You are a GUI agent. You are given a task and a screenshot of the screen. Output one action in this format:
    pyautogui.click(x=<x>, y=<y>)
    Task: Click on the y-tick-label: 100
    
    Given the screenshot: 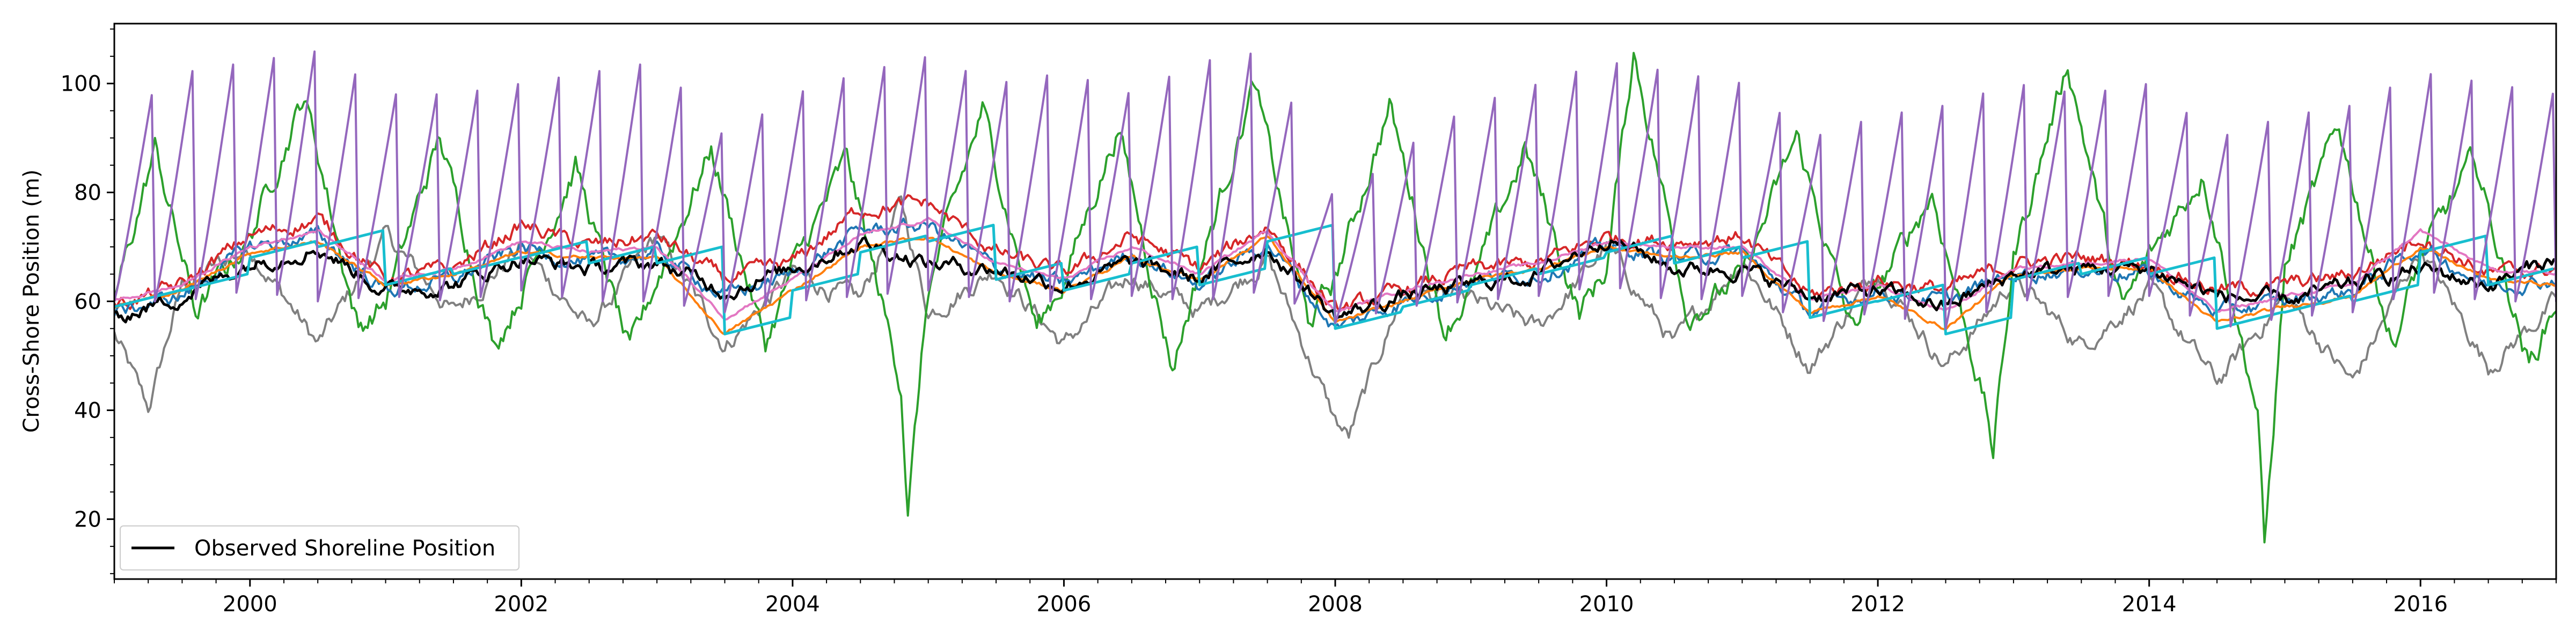 What is the action you would take?
    pyautogui.click(x=81, y=84)
    